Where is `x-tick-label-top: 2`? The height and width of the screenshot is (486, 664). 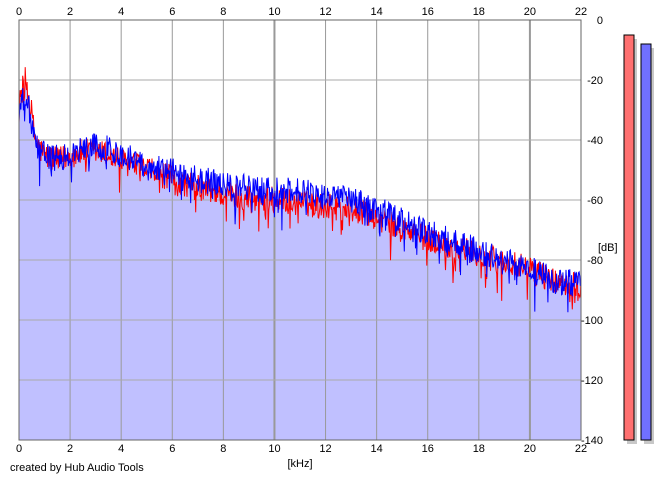
x-tick-label-top: 2 is located at coordinates (70, 12).